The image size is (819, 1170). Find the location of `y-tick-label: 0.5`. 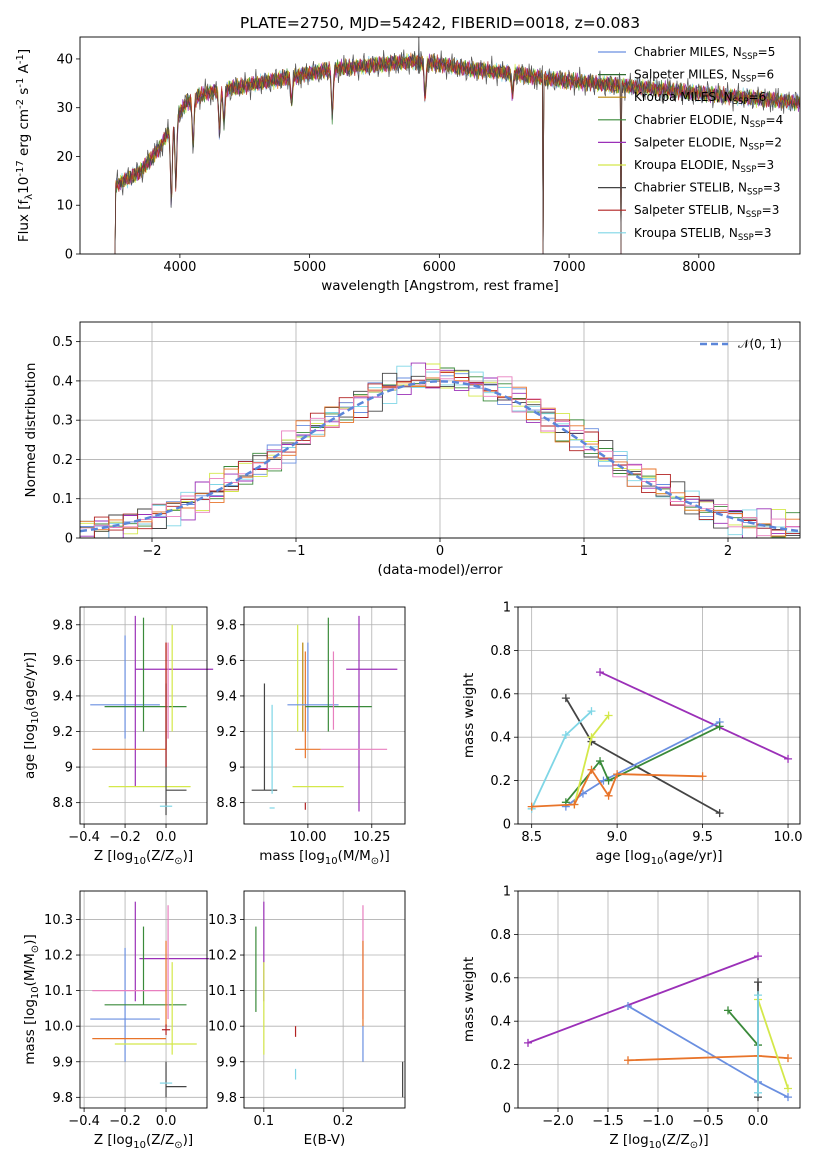

y-tick-label: 0.5 is located at coordinates (62, 342).